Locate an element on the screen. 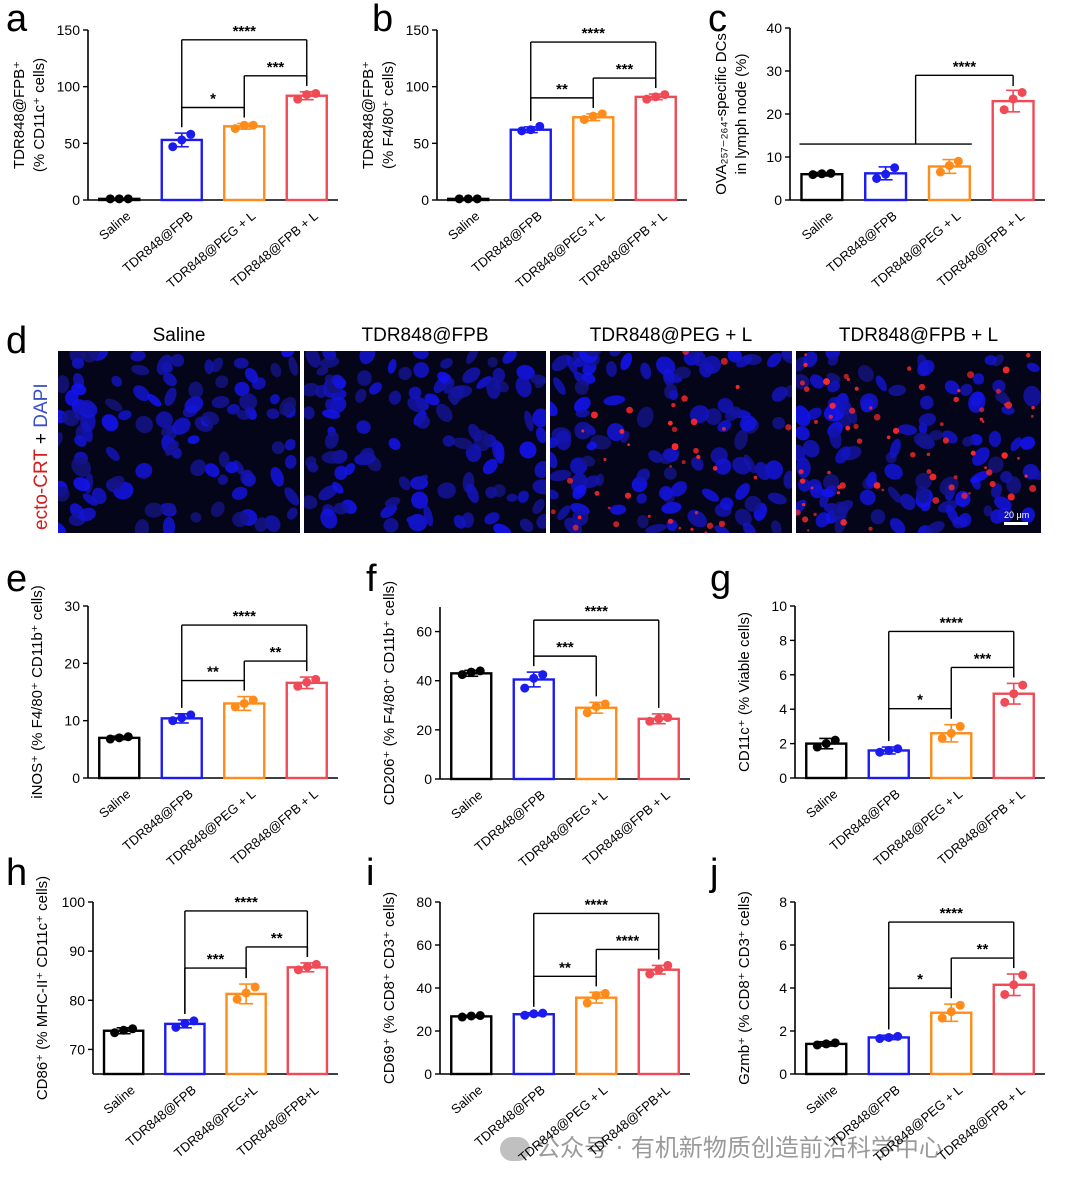  y-axis-label-i: CD69⁺ (% CD8⁺ CD3⁺ cells) is located at coordinates (389, 988).